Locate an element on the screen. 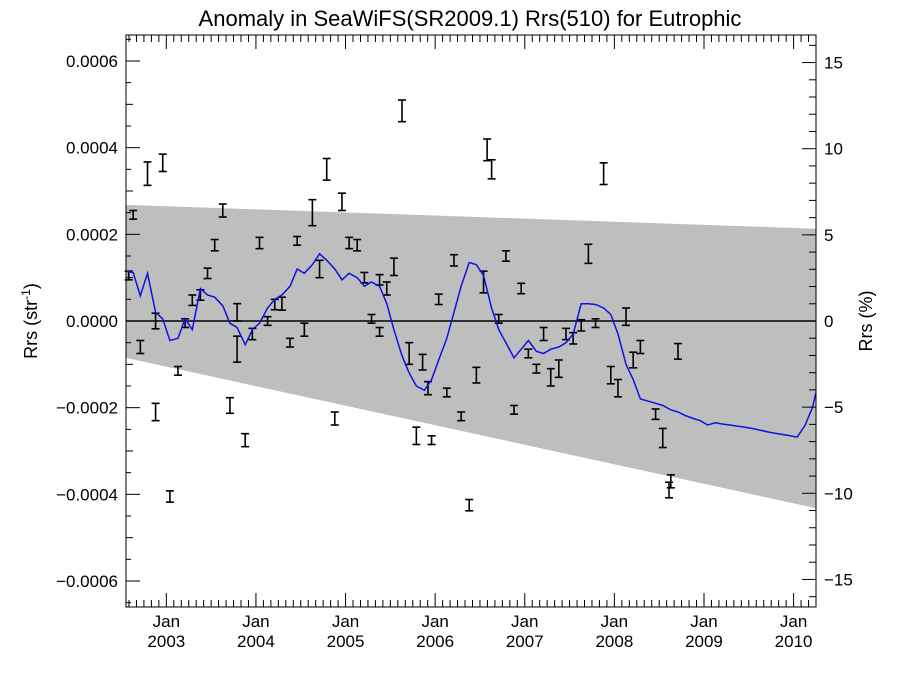  y-right-tick-label: 5 is located at coordinates (828, 235).